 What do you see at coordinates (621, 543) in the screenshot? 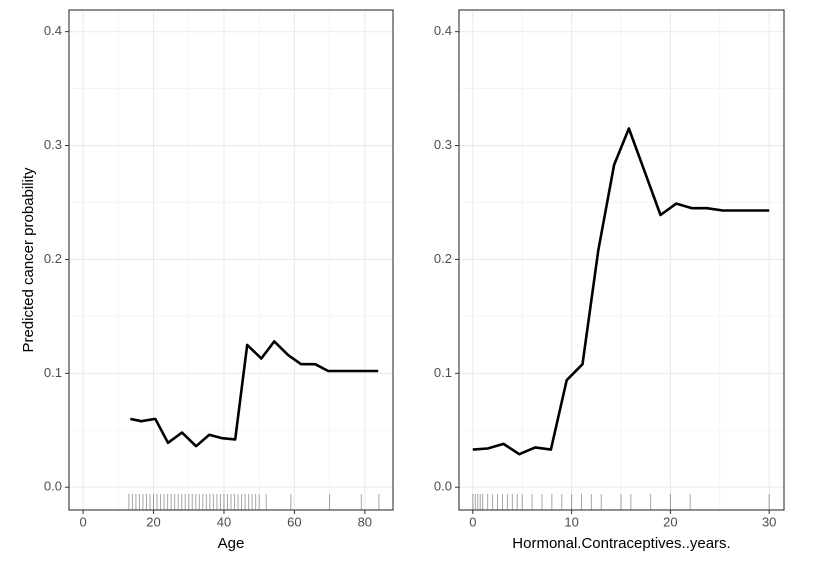
I see `x-axis-title: Hormonal.Contraceptives..years.` at bounding box center [621, 543].